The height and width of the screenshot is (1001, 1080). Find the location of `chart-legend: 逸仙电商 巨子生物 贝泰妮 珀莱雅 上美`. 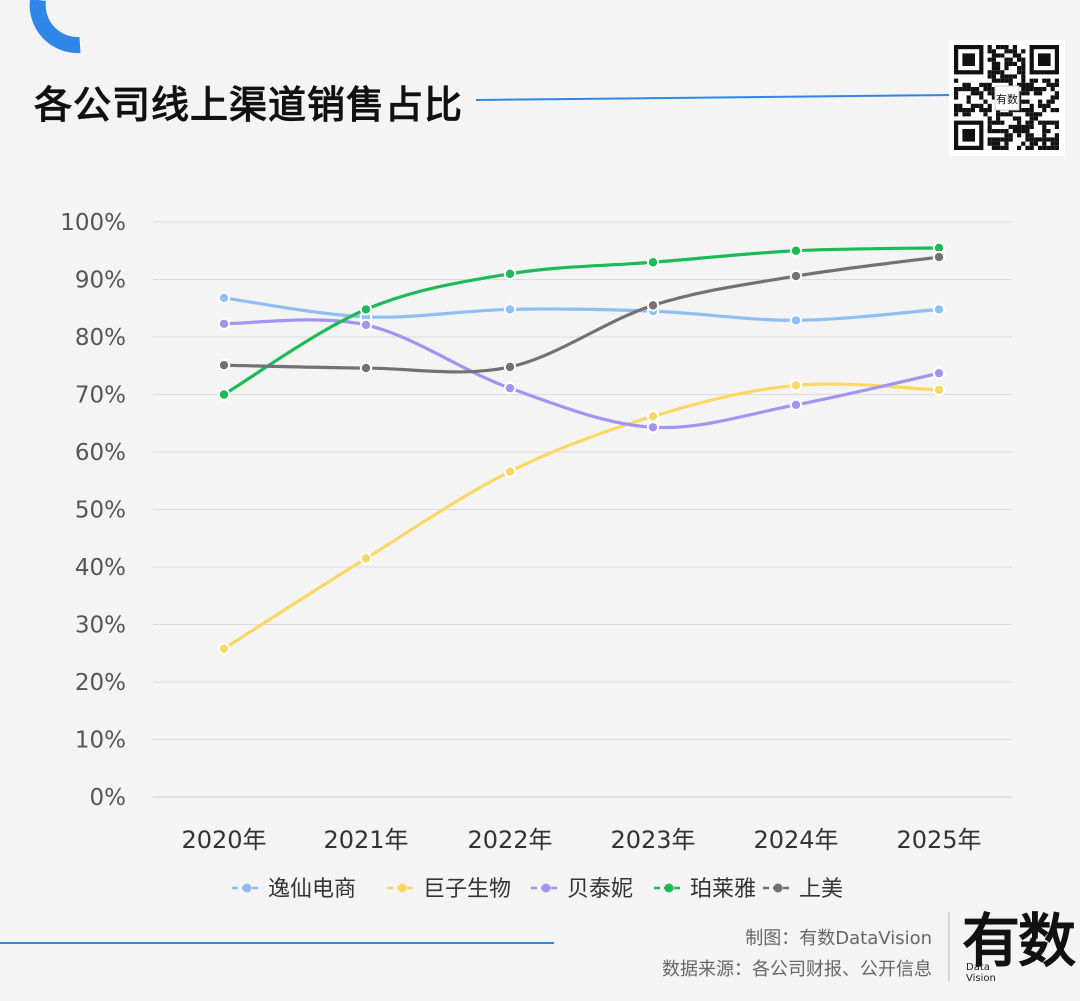

chart-legend: 逸仙电商 巨子生物 贝泰妮 珀莱雅 上美 is located at coordinates (537, 889).